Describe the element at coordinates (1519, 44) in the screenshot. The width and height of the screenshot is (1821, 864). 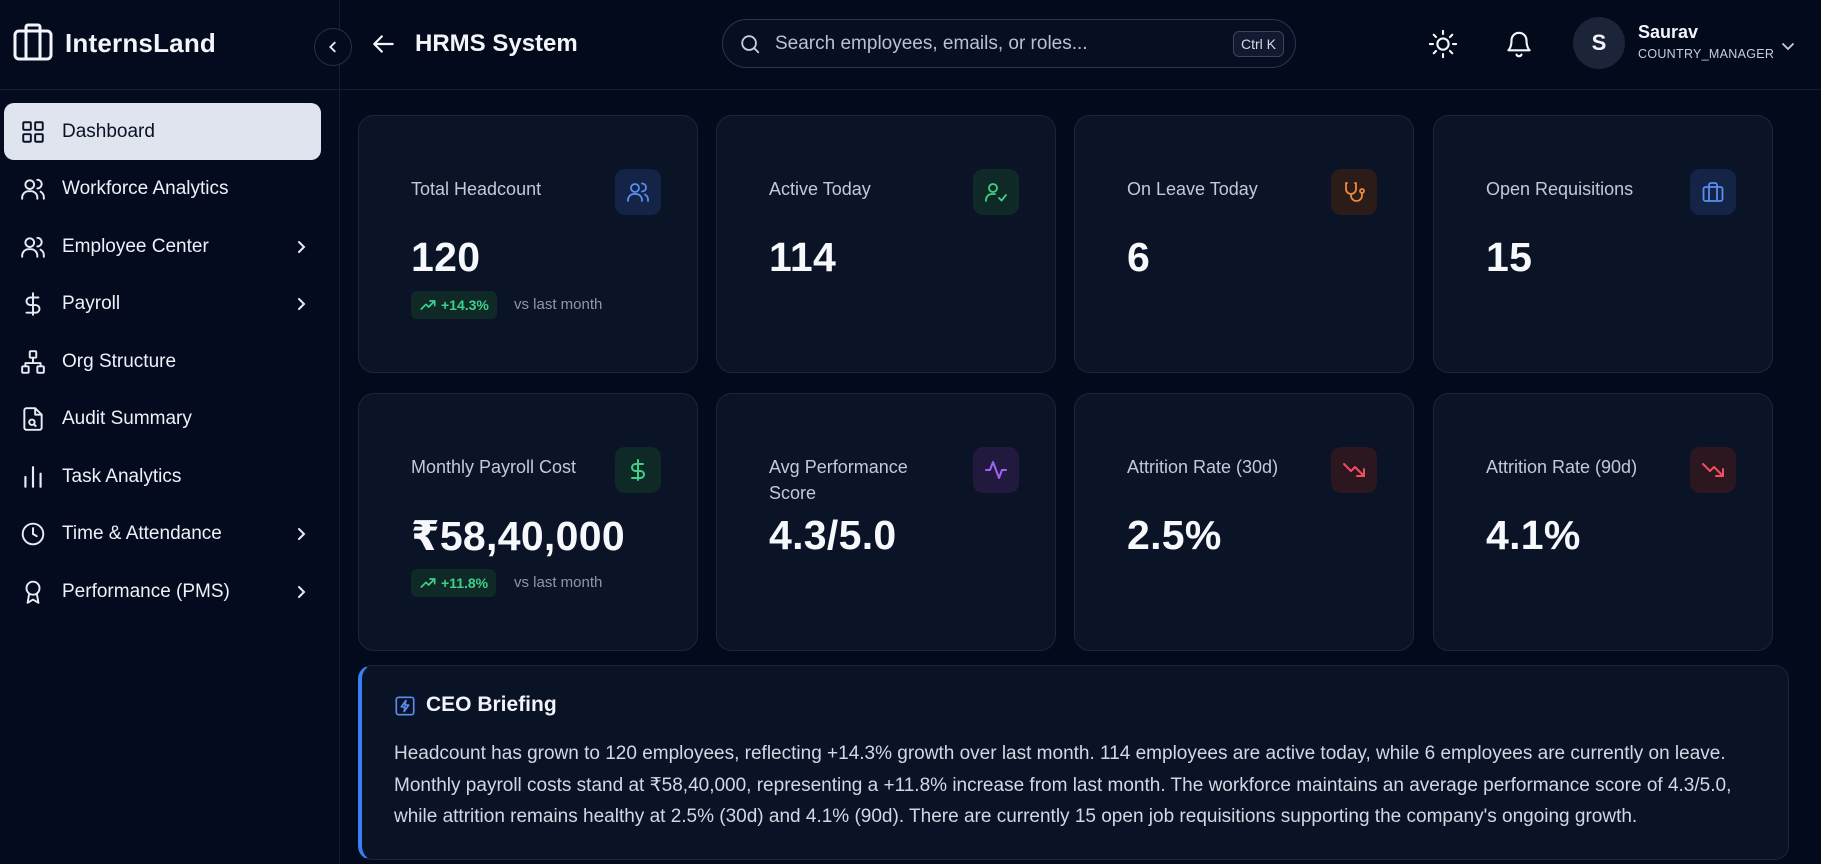
I see `bell-icon` at that location.